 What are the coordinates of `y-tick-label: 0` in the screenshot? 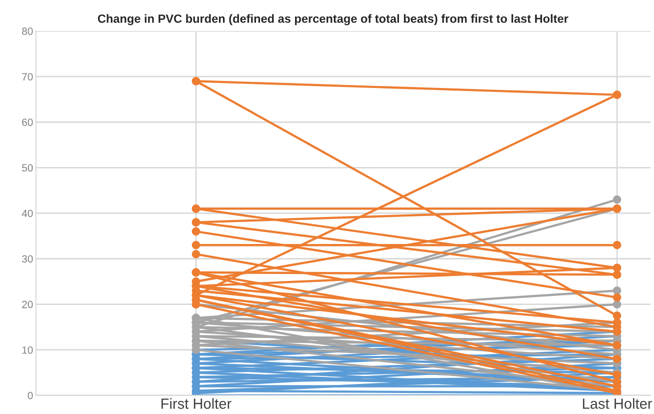 It's located at (30, 396).